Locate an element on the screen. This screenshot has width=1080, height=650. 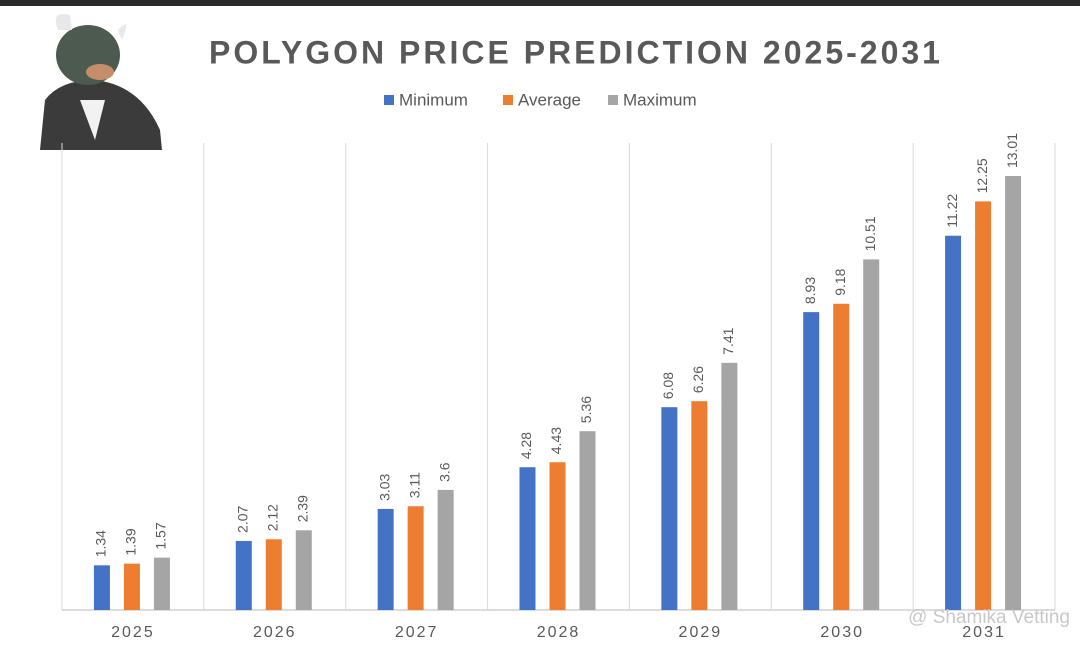
value-label: 1.57 is located at coordinates (161, 535).